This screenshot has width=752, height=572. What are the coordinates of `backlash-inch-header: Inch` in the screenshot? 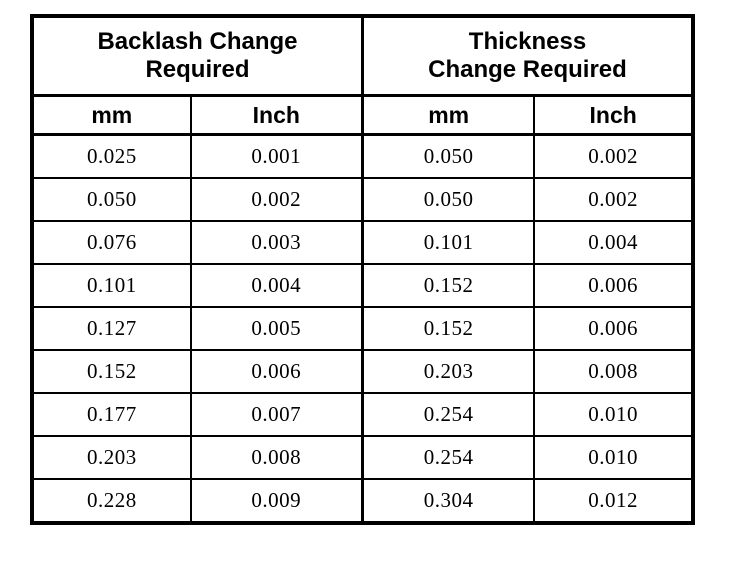 It's located at (276, 115).